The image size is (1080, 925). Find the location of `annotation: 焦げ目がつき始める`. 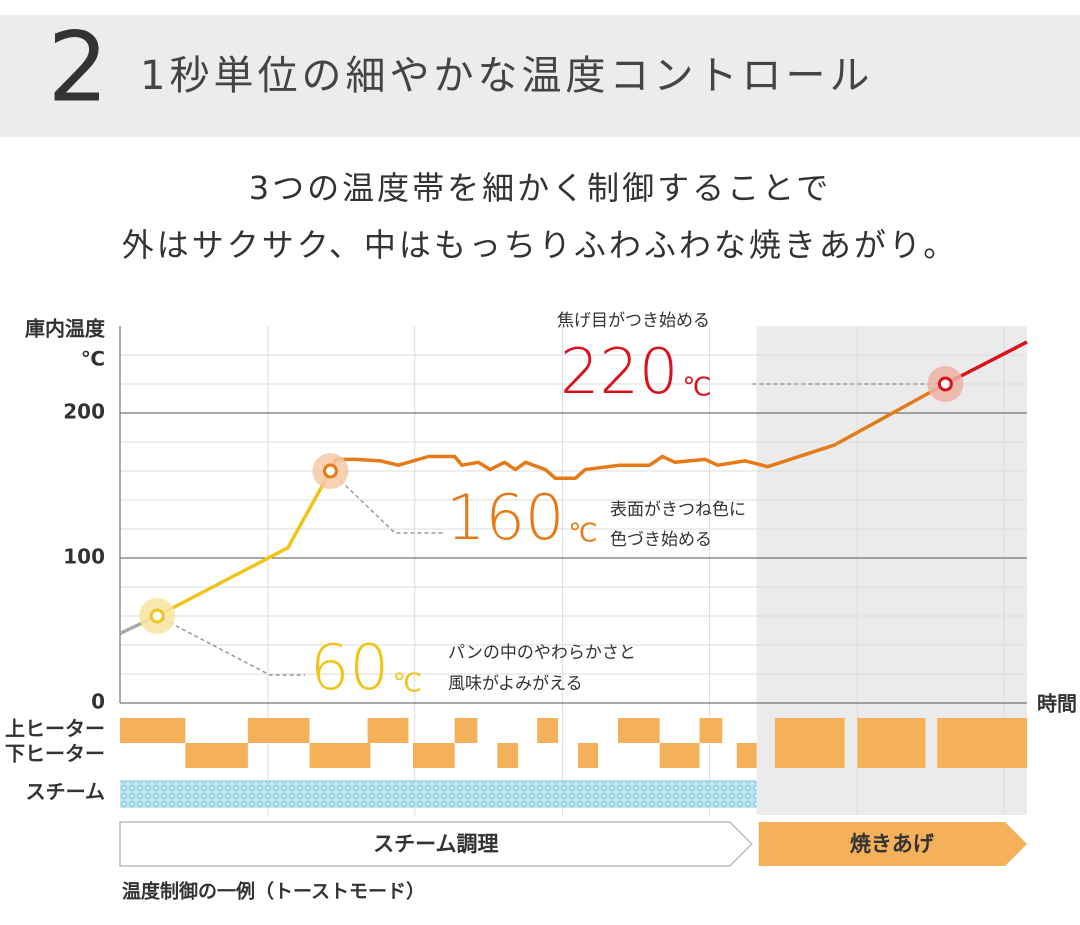

annotation: 焦げ目がつき始める is located at coordinates (633, 321).